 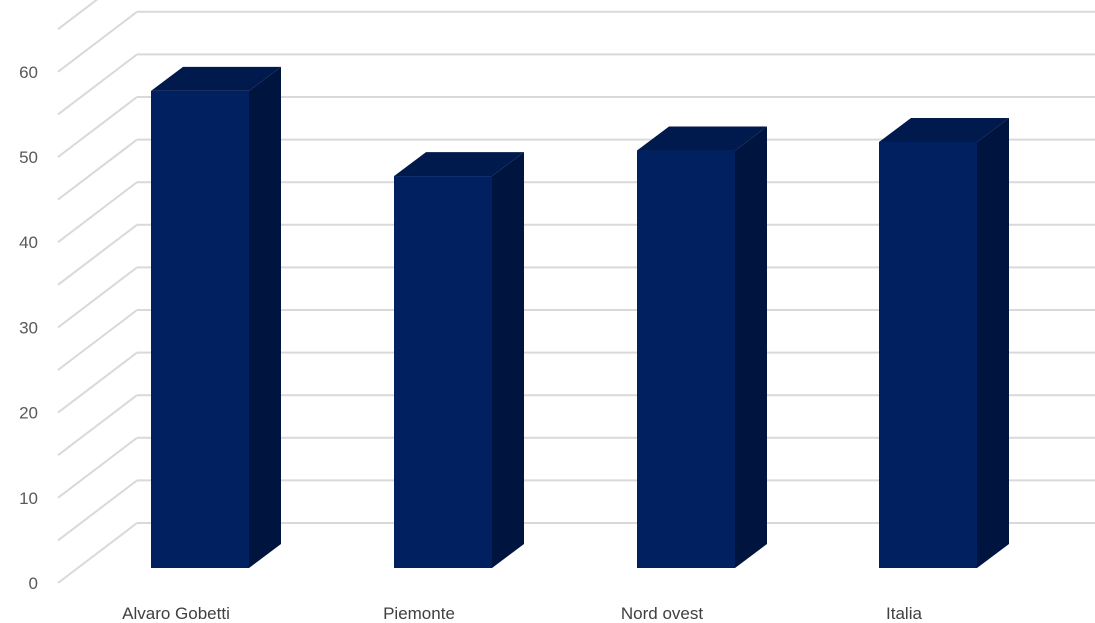 I want to click on y-axis-ticks: 0 10 20 30 40 50 60, so click(x=28, y=328).